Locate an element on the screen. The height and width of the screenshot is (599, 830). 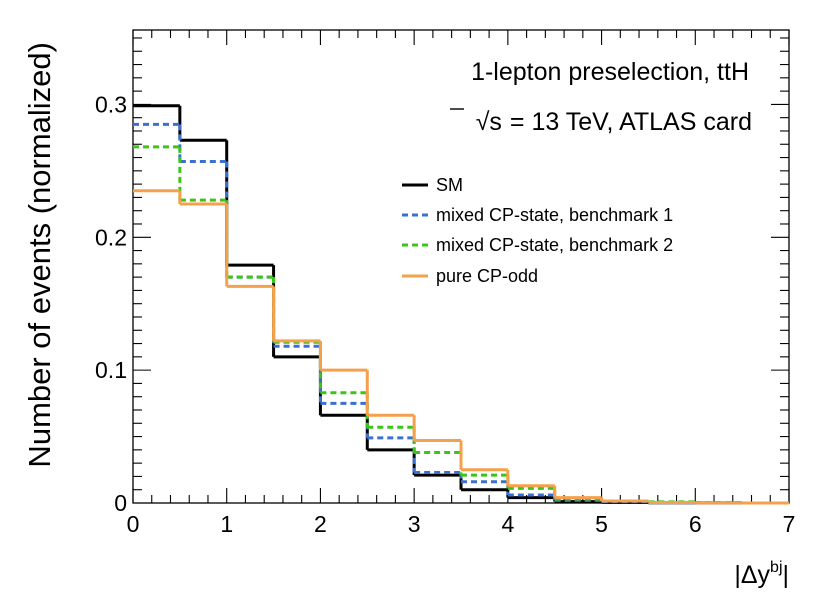
legend-label-cp-odd: pure CP-odd is located at coordinates (487, 276).